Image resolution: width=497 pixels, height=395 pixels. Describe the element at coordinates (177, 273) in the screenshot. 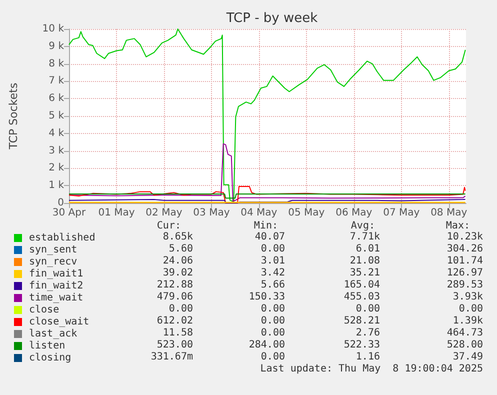

I see `text: 39.02` at that location.